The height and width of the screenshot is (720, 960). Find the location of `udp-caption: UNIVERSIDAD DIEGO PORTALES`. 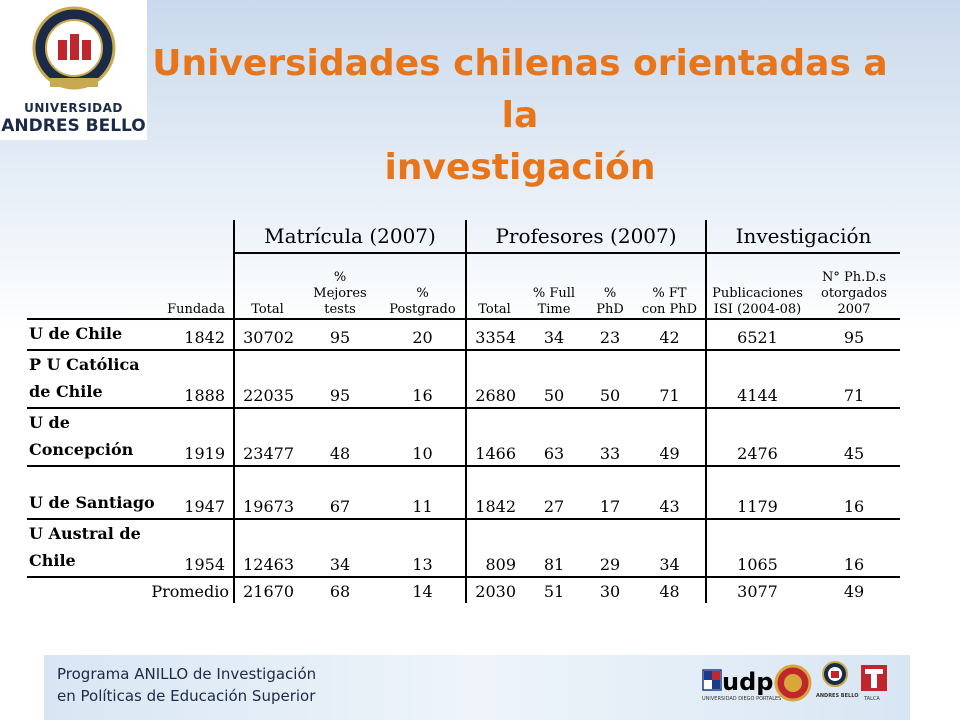

udp-caption: UNIVERSIDAD DIEGO PORTALES is located at coordinates (742, 699).